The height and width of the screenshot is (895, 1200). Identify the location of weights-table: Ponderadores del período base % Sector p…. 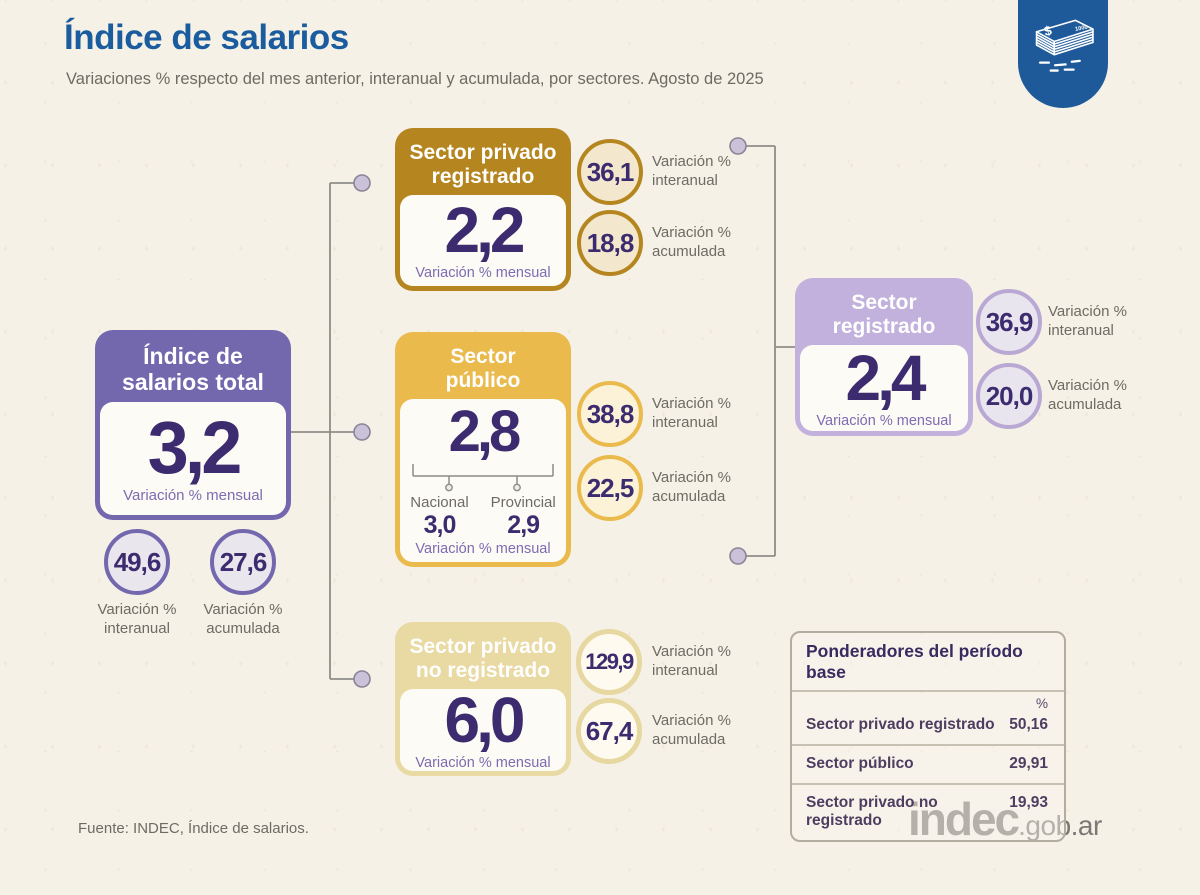
(928, 736).